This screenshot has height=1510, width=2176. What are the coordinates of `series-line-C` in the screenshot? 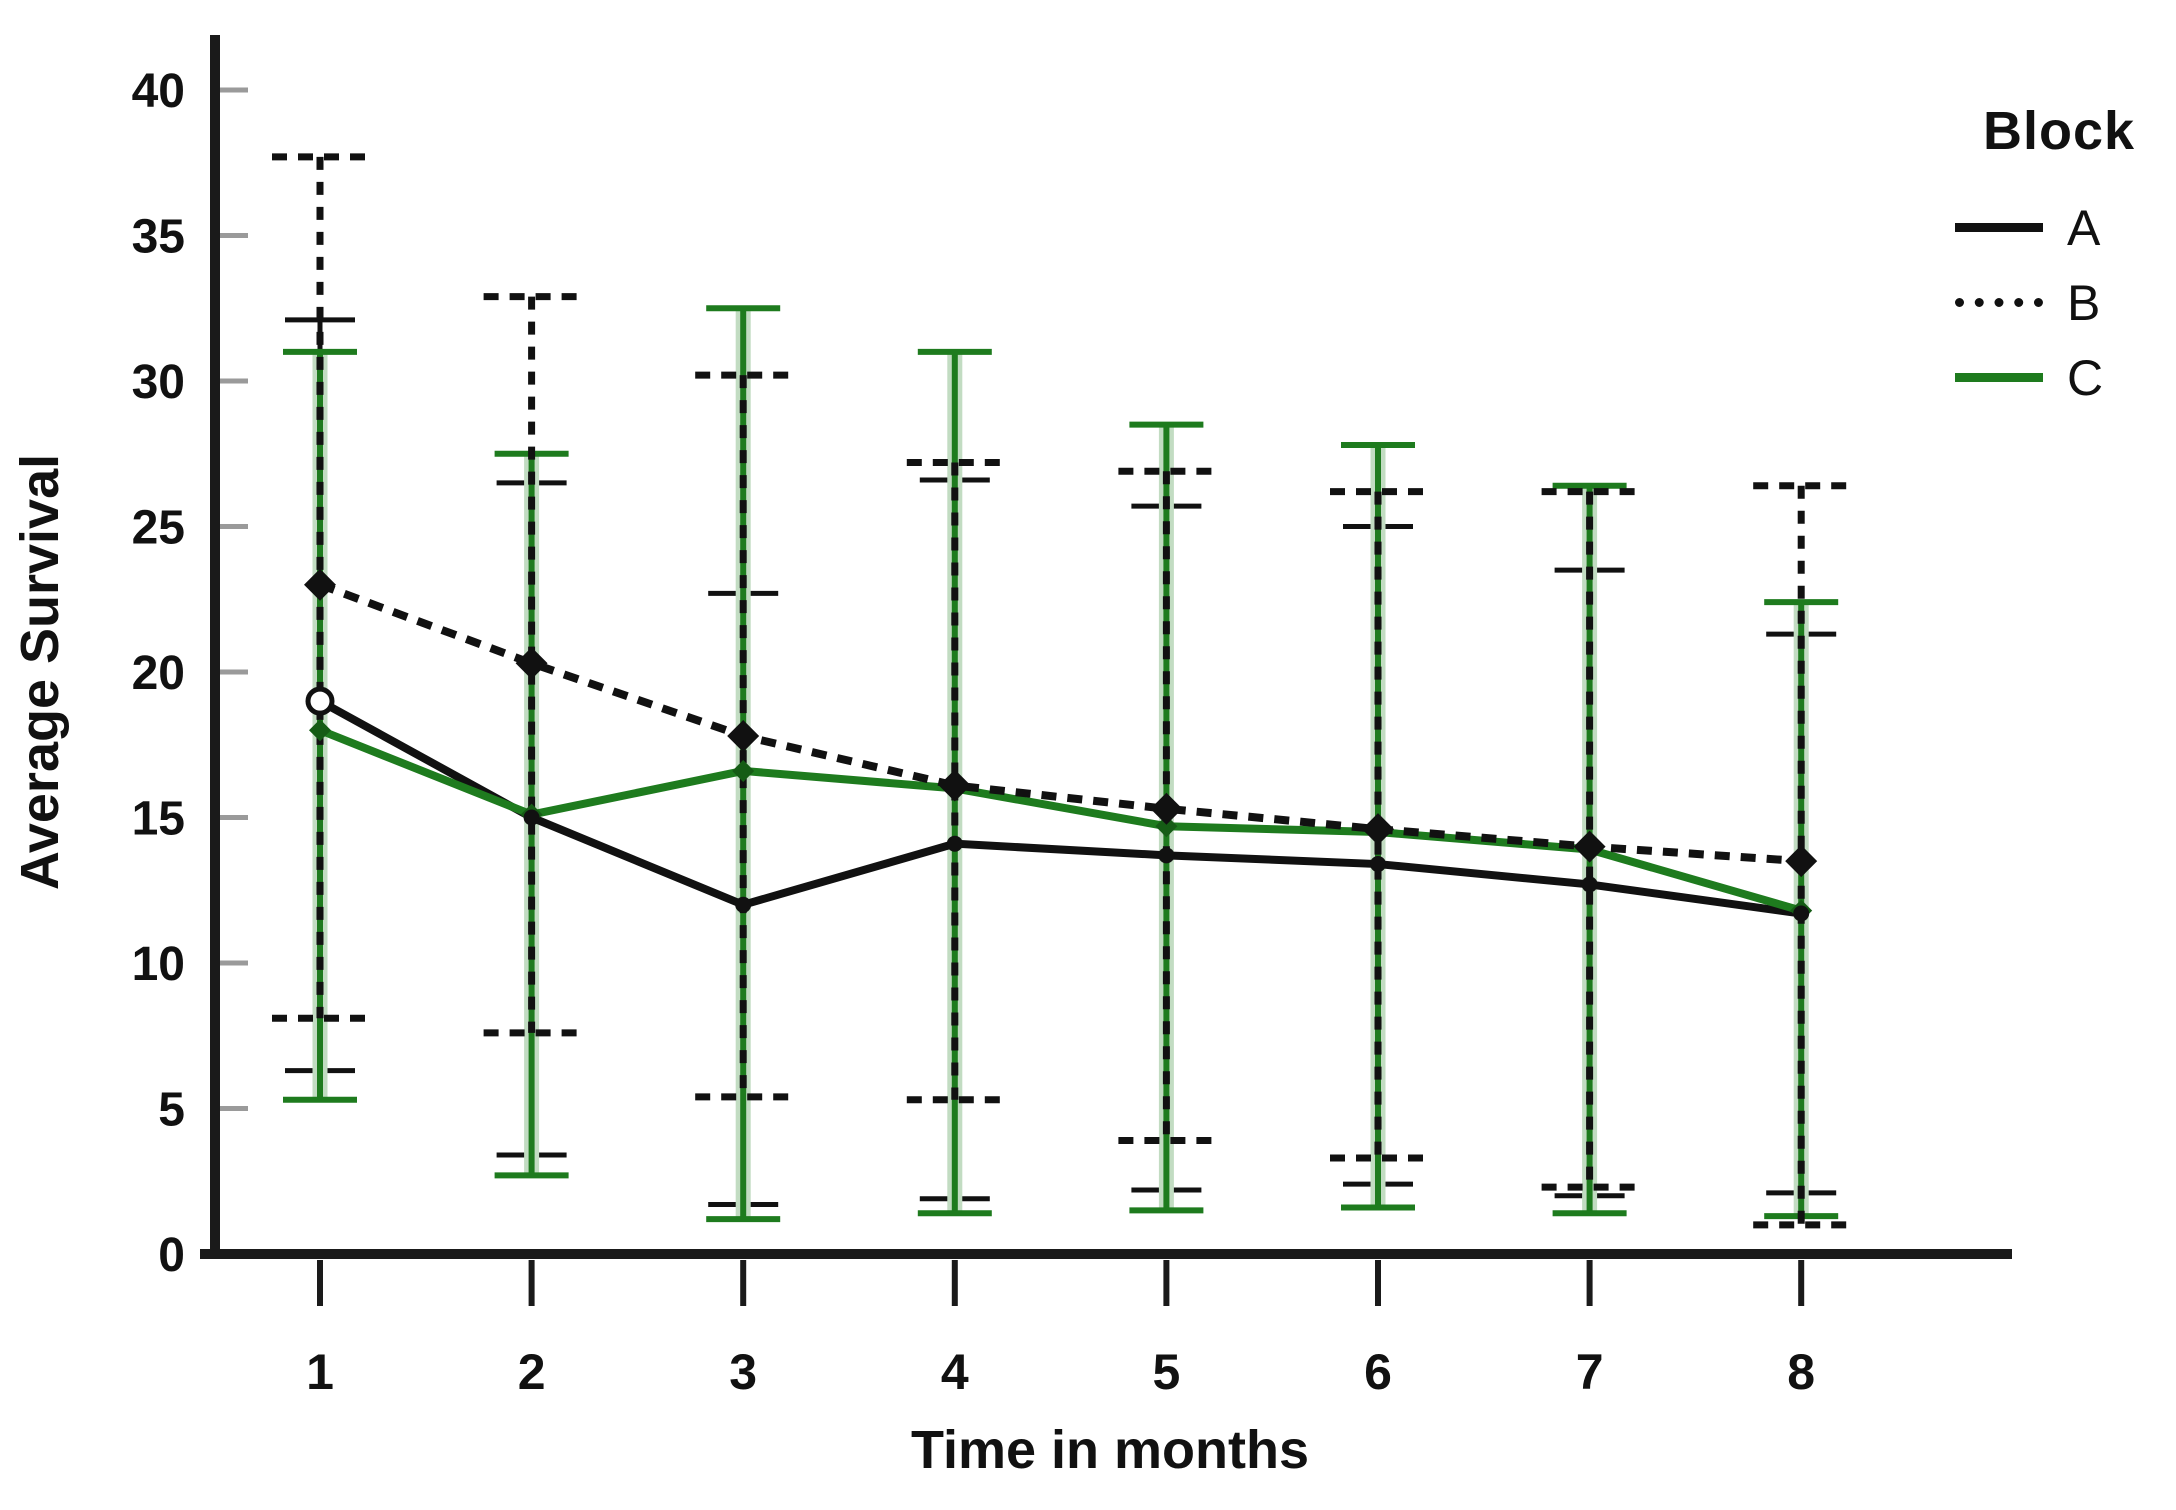 It's located at (1060, 820).